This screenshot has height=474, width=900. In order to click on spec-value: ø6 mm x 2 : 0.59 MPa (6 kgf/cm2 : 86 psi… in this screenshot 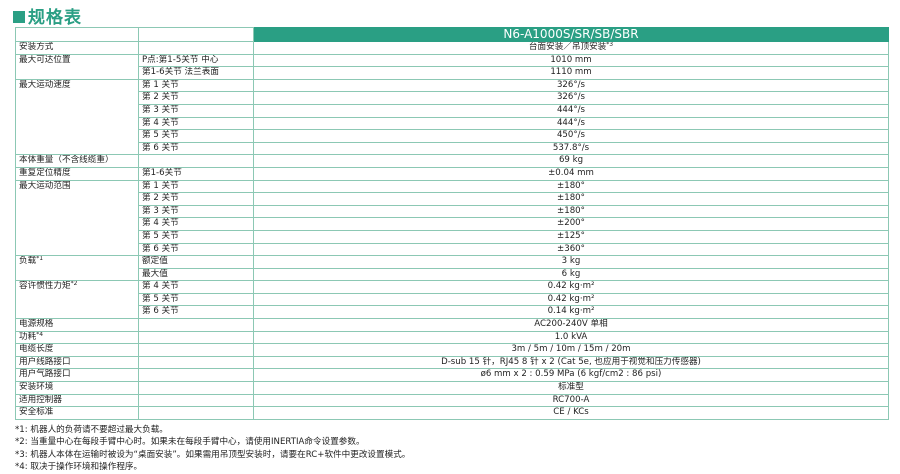, I will do `click(571, 375)`.